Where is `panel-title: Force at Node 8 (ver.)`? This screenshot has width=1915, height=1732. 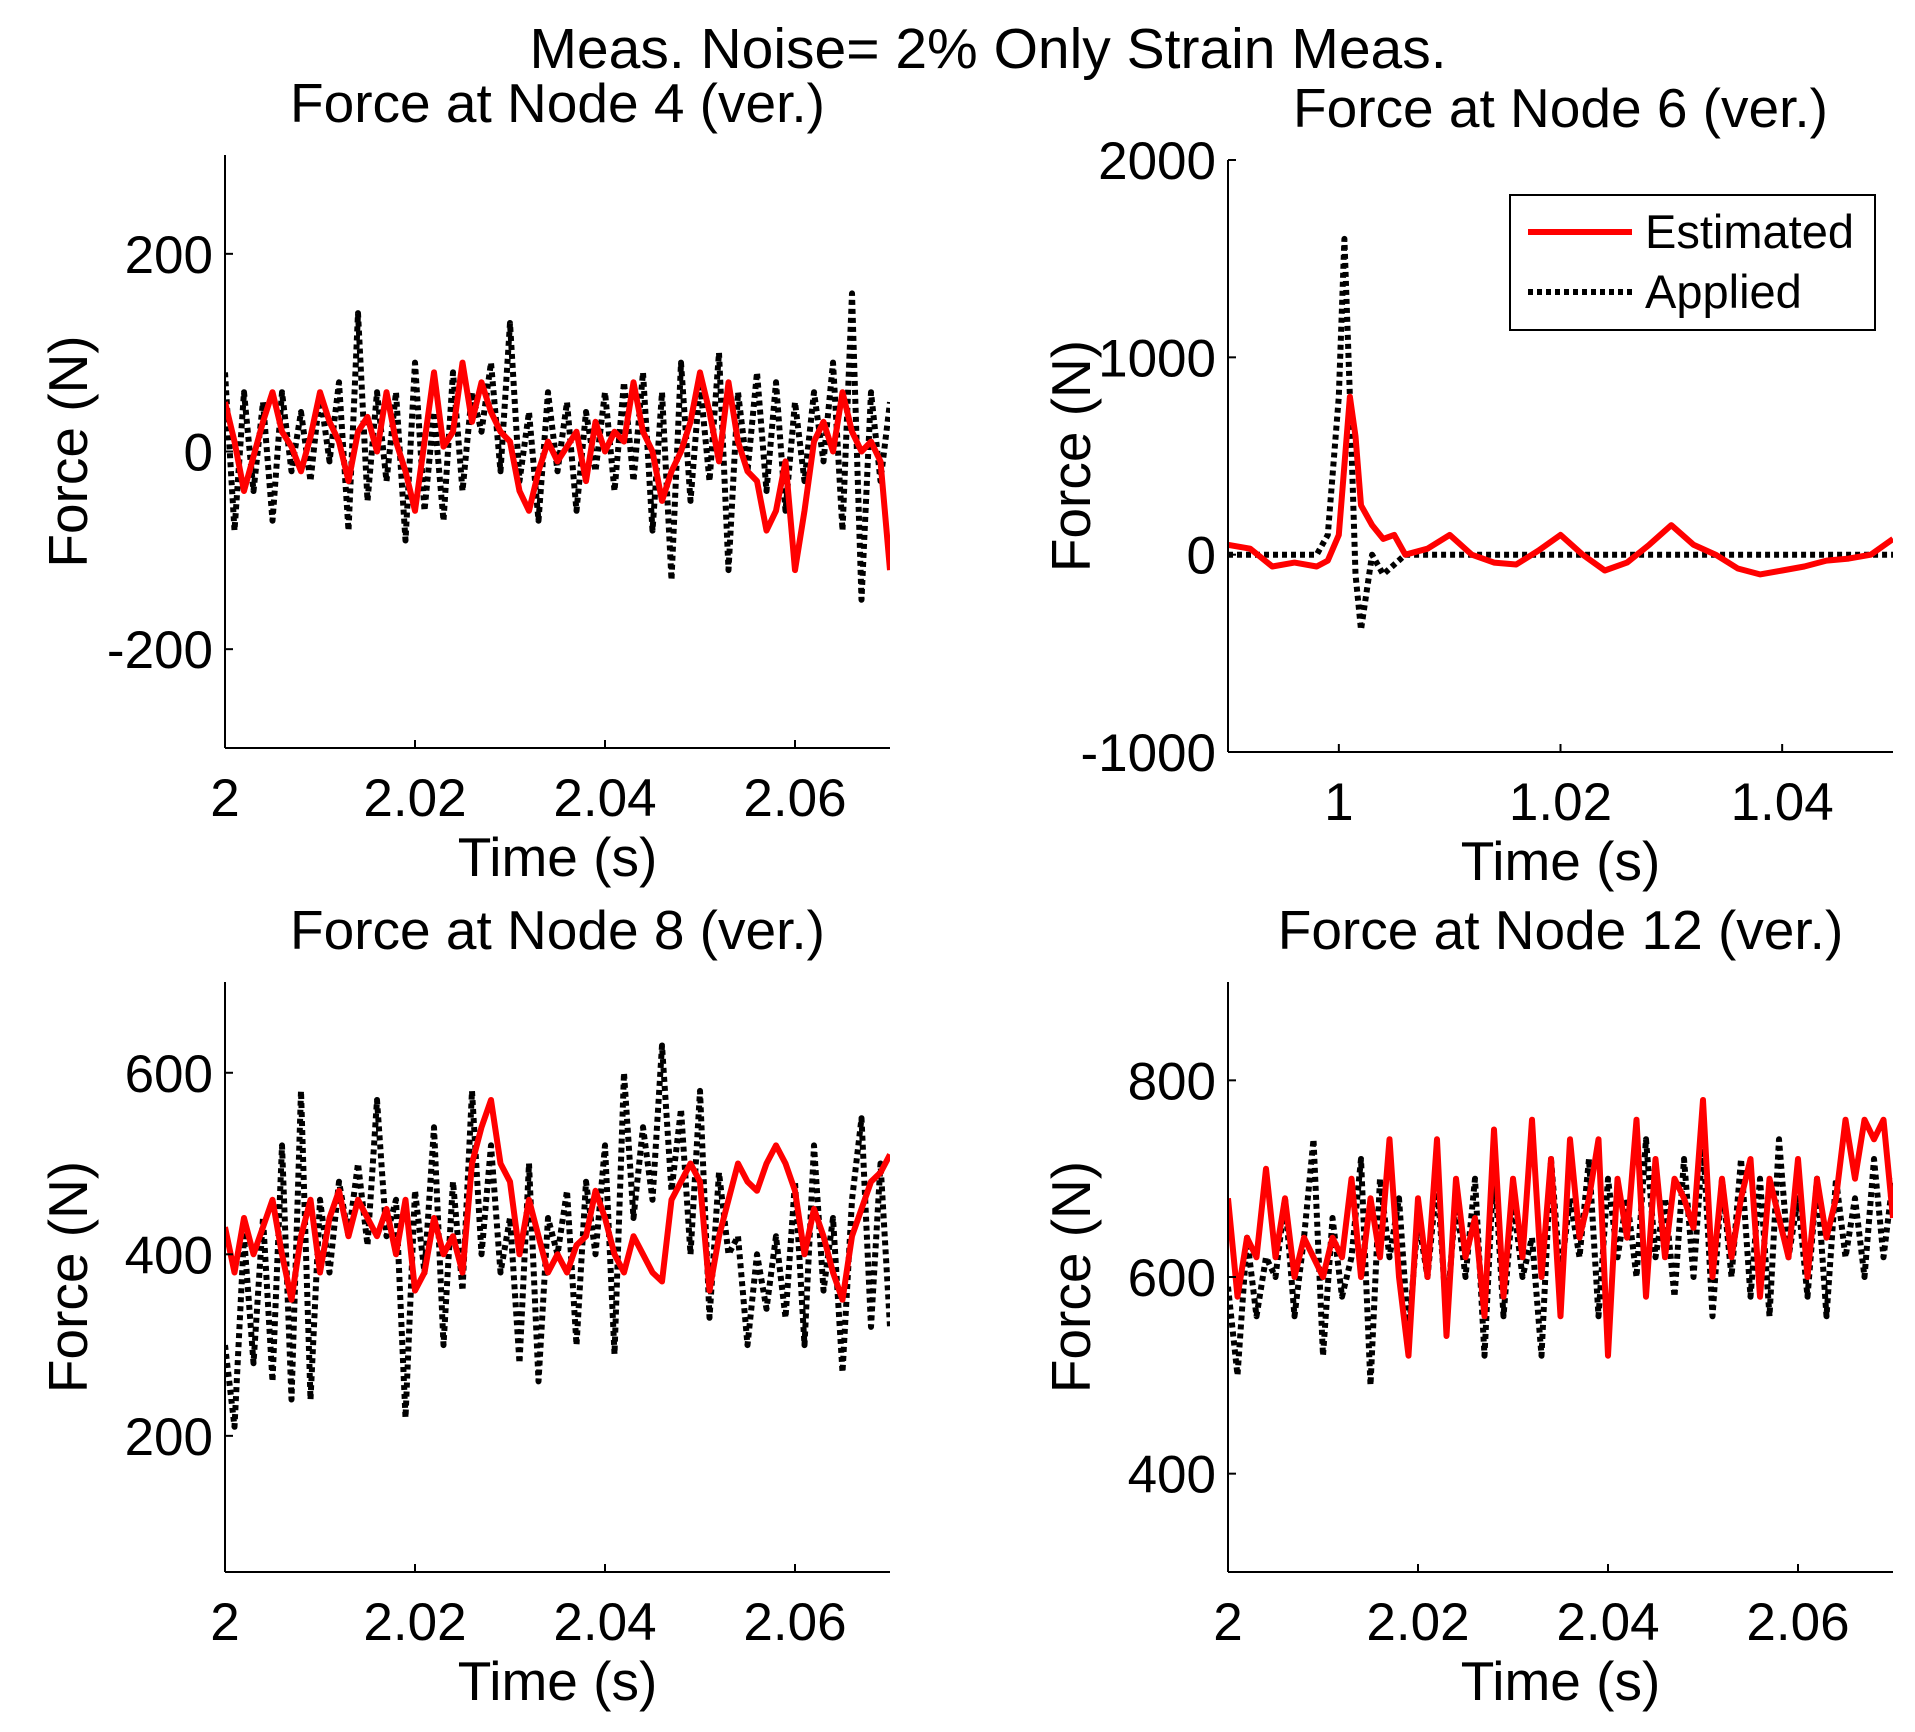 panel-title: Force at Node 8 (ver.) is located at coordinates (557, 930).